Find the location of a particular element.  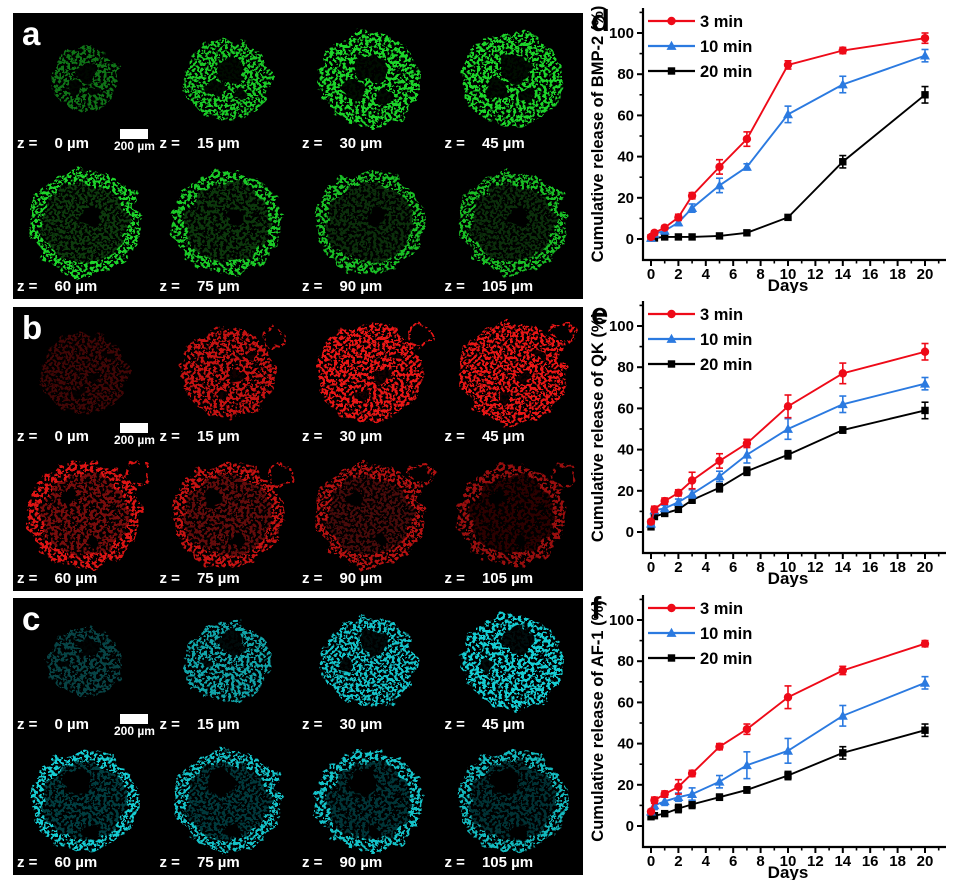

z-slice-a-4: z = 60 µm is located at coordinates (84, 227).